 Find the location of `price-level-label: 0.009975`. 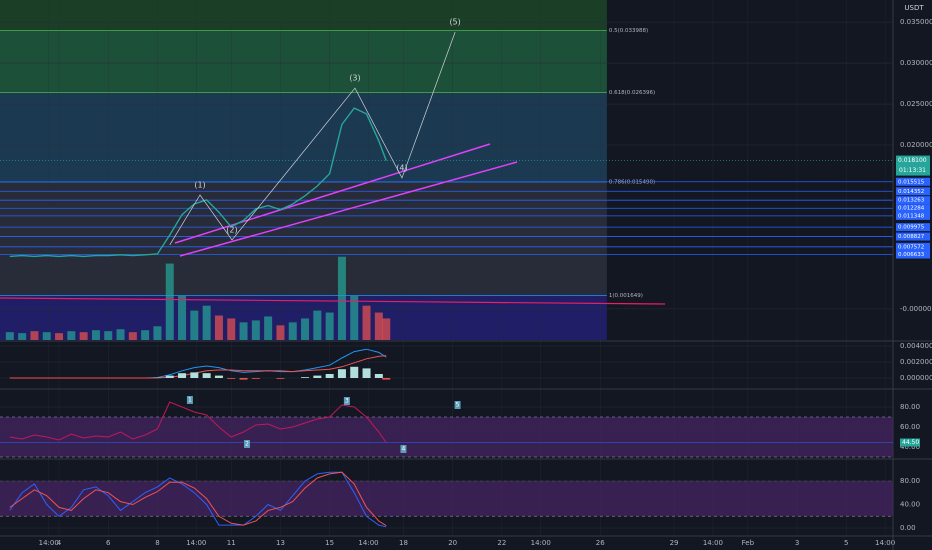

price-level-label: 0.009975 is located at coordinates (911, 228).